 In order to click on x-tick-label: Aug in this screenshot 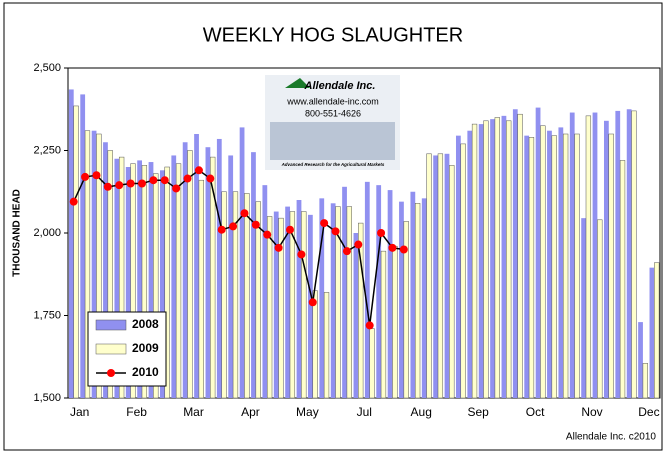, I will do `click(421, 412)`.